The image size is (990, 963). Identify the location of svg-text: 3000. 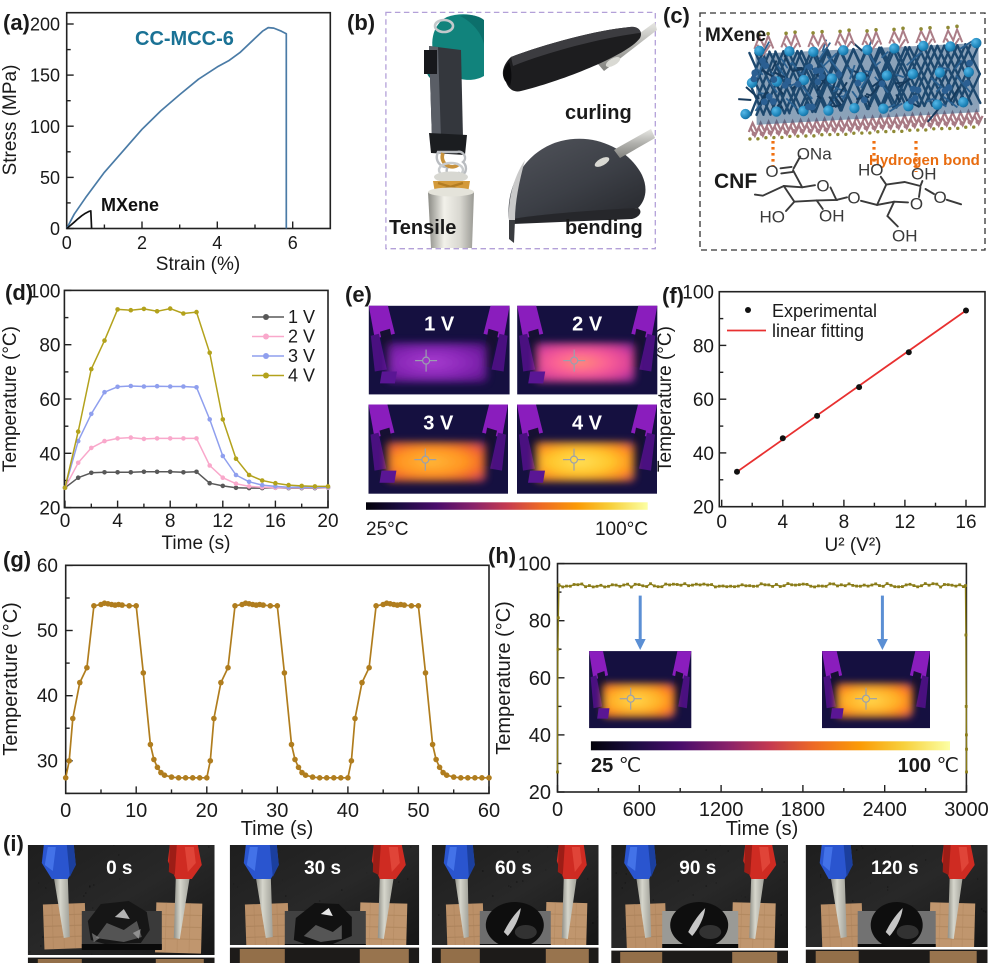
(966, 810).